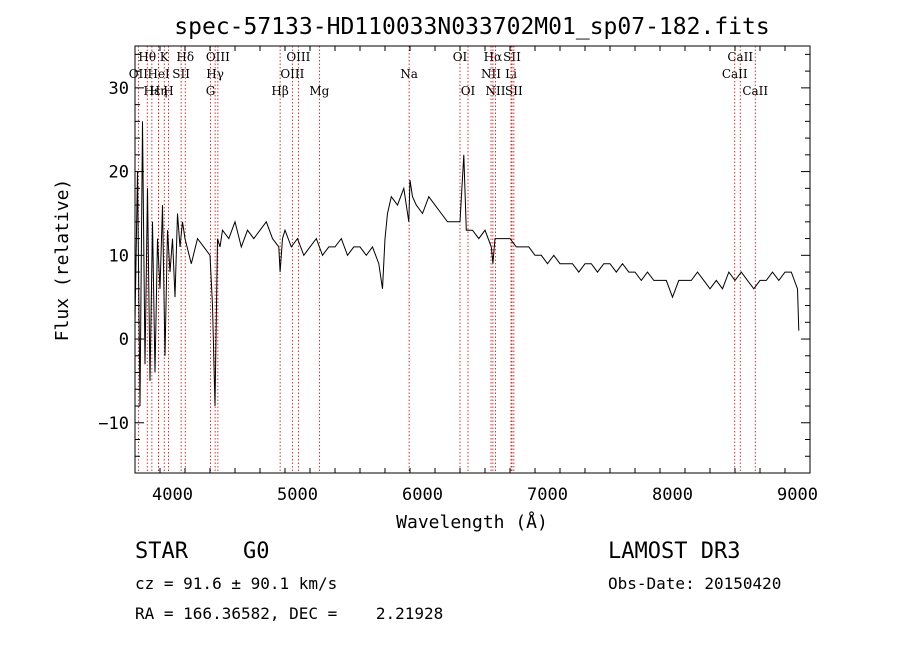 The width and height of the screenshot is (900, 649). What do you see at coordinates (168, 91) in the screenshot?
I see `line-marker-label: H` at bounding box center [168, 91].